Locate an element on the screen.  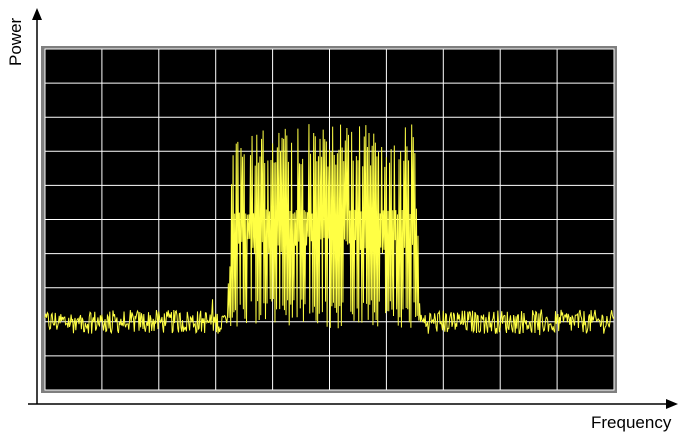
y-axis-arrow is located at coordinates (37, 14).